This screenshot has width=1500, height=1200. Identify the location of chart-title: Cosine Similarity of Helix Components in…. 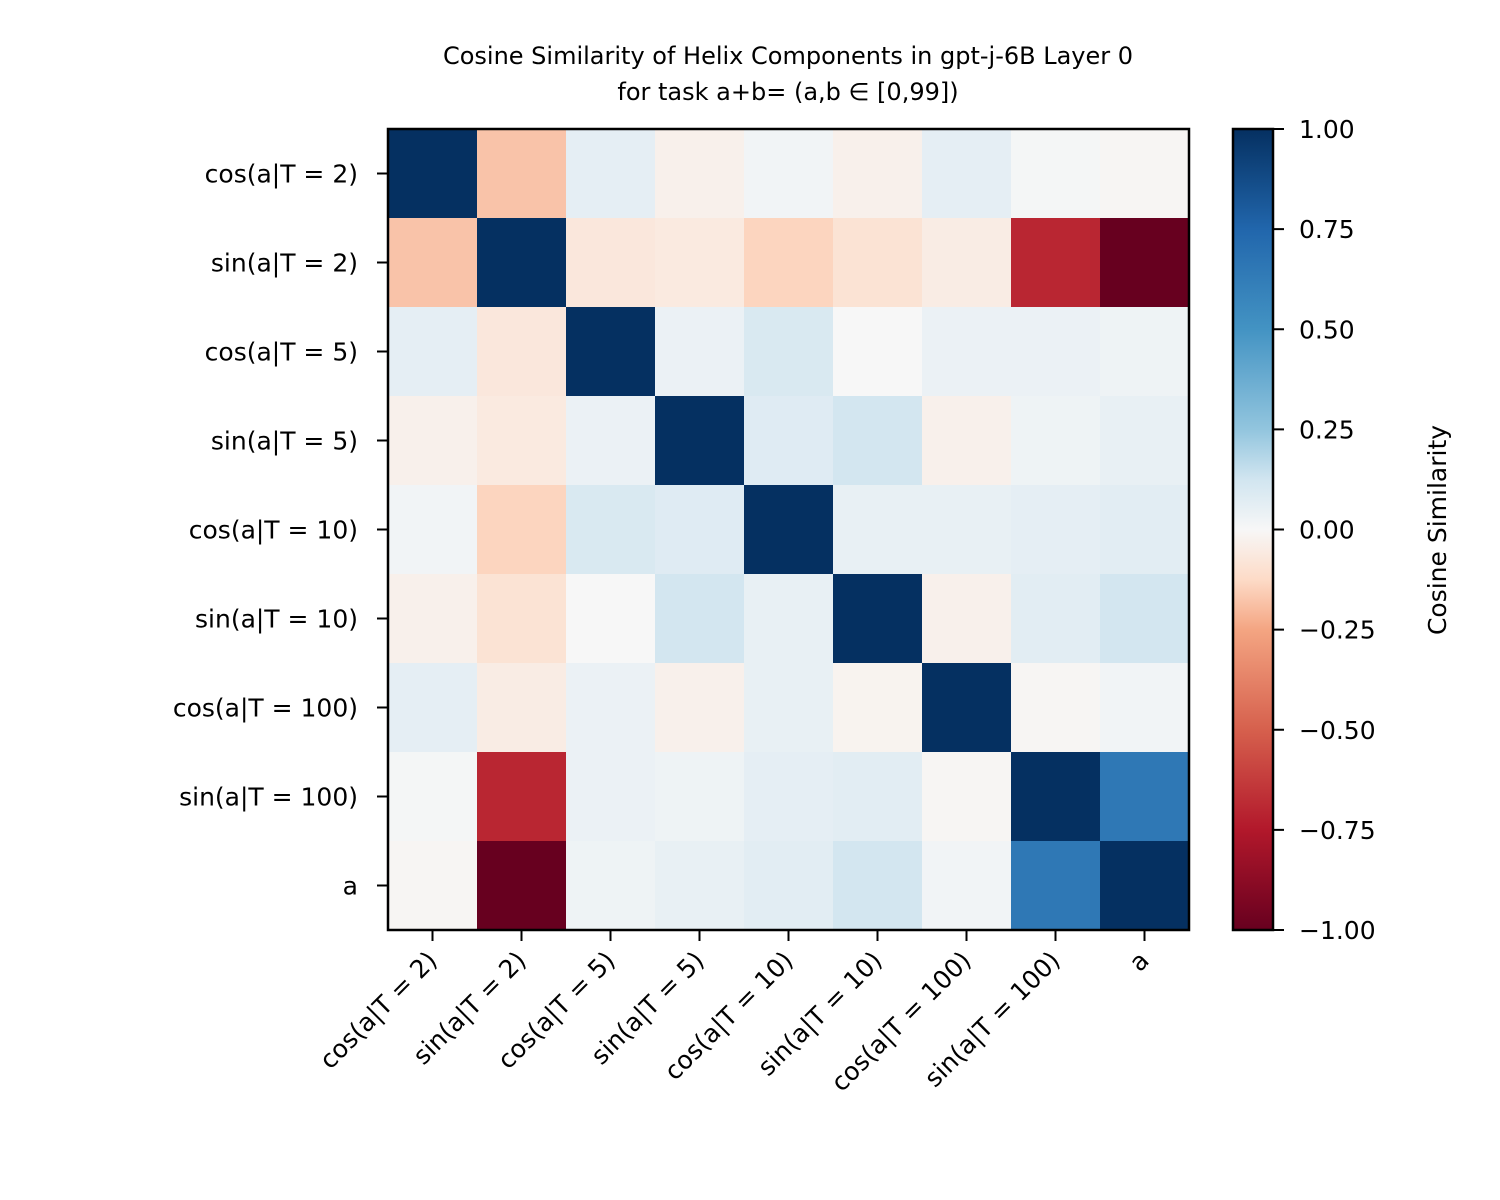
(788, 56).